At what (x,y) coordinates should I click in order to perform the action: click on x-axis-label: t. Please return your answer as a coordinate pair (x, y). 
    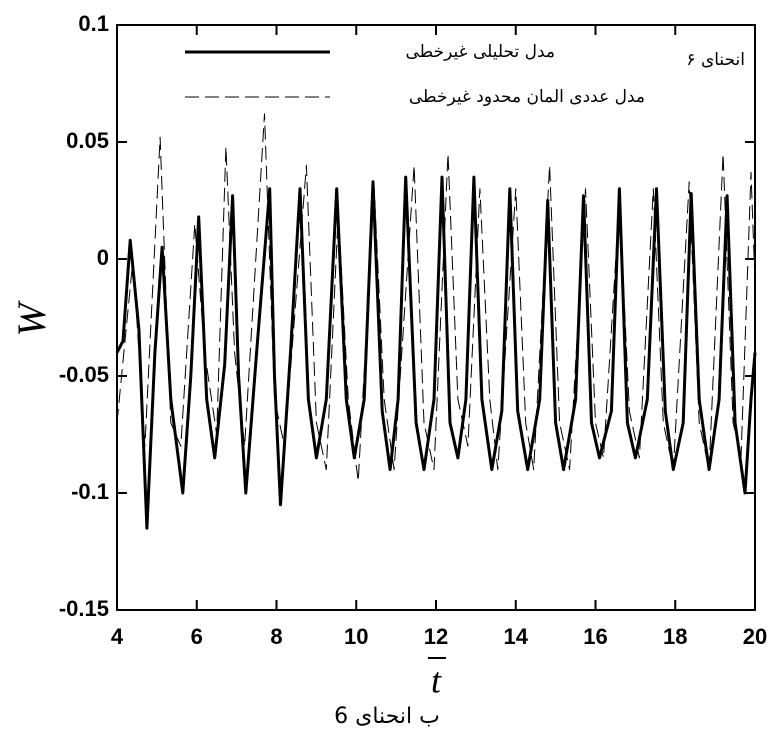
    Looking at the image, I should click on (436, 680).